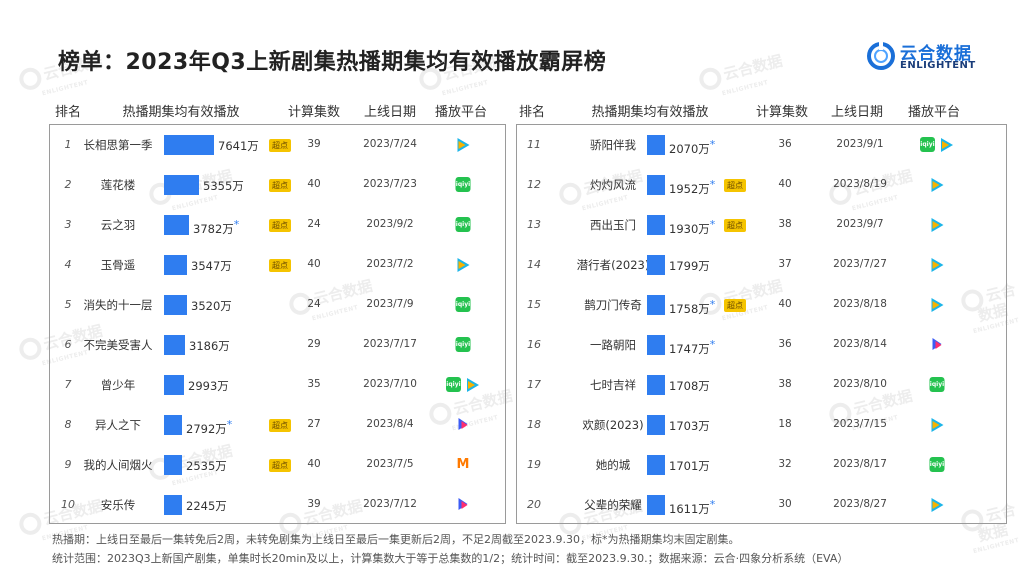 This screenshot has height=576, width=1024. Describe the element at coordinates (613, 385) in the screenshot. I see `drama-name: 七时吉祥` at that location.